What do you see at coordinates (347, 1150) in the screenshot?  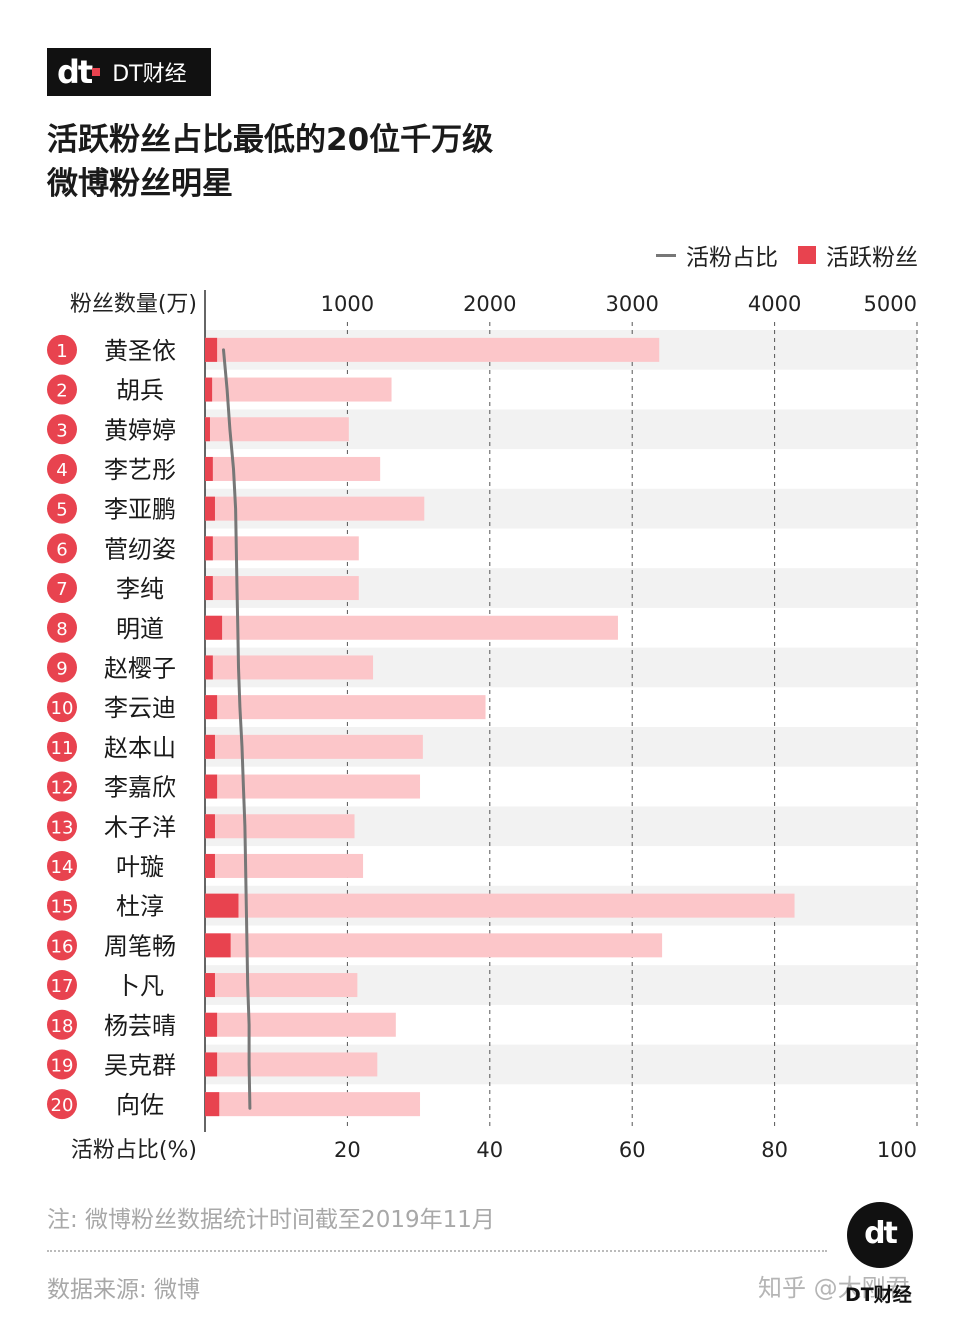 I see `bottom-axis-tick-label: 20` at bounding box center [347, 1150].